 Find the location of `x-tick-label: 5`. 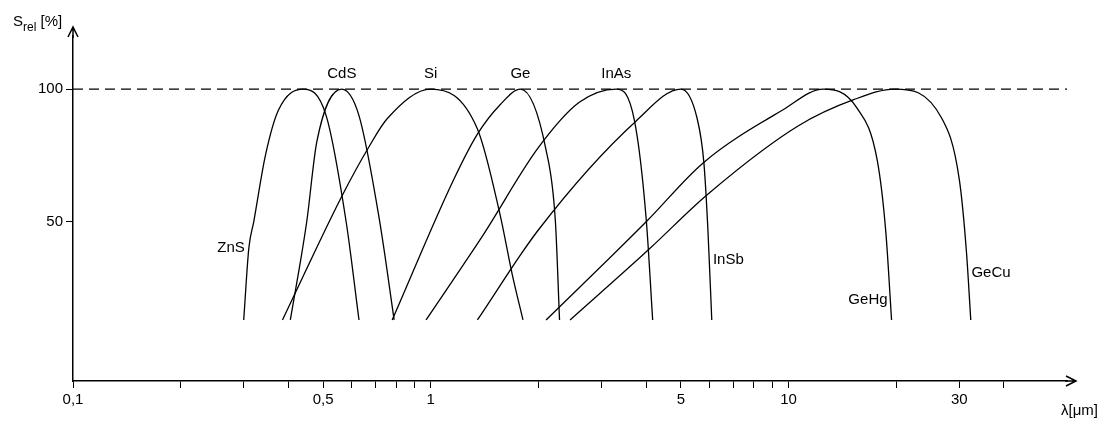

x-tick-label: 5 is located at coordinates (681, 399).